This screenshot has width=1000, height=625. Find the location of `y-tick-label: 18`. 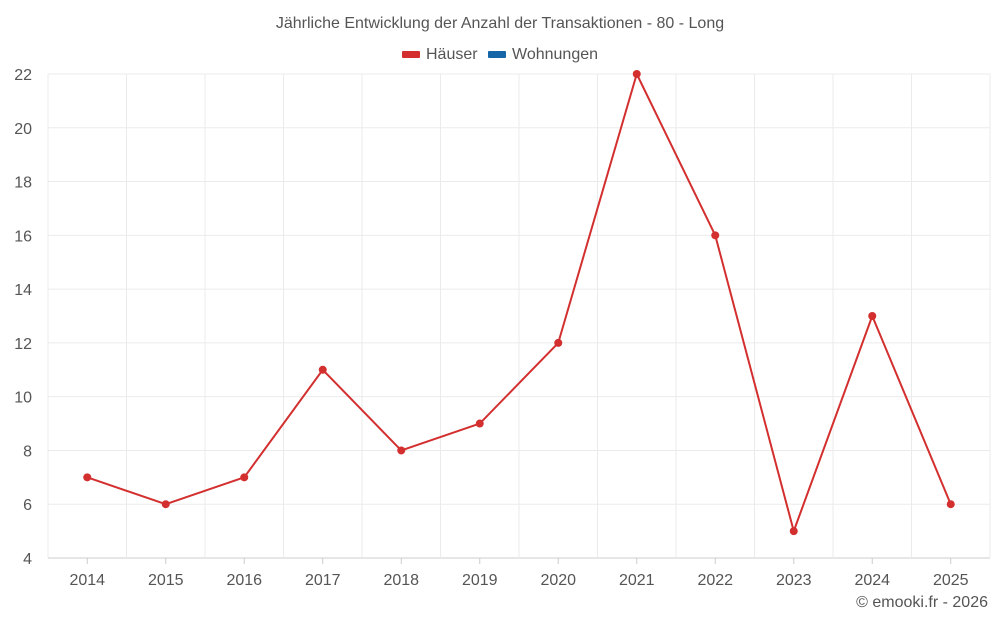

y-tick-label: 18 is located at coordinates (23, 183).